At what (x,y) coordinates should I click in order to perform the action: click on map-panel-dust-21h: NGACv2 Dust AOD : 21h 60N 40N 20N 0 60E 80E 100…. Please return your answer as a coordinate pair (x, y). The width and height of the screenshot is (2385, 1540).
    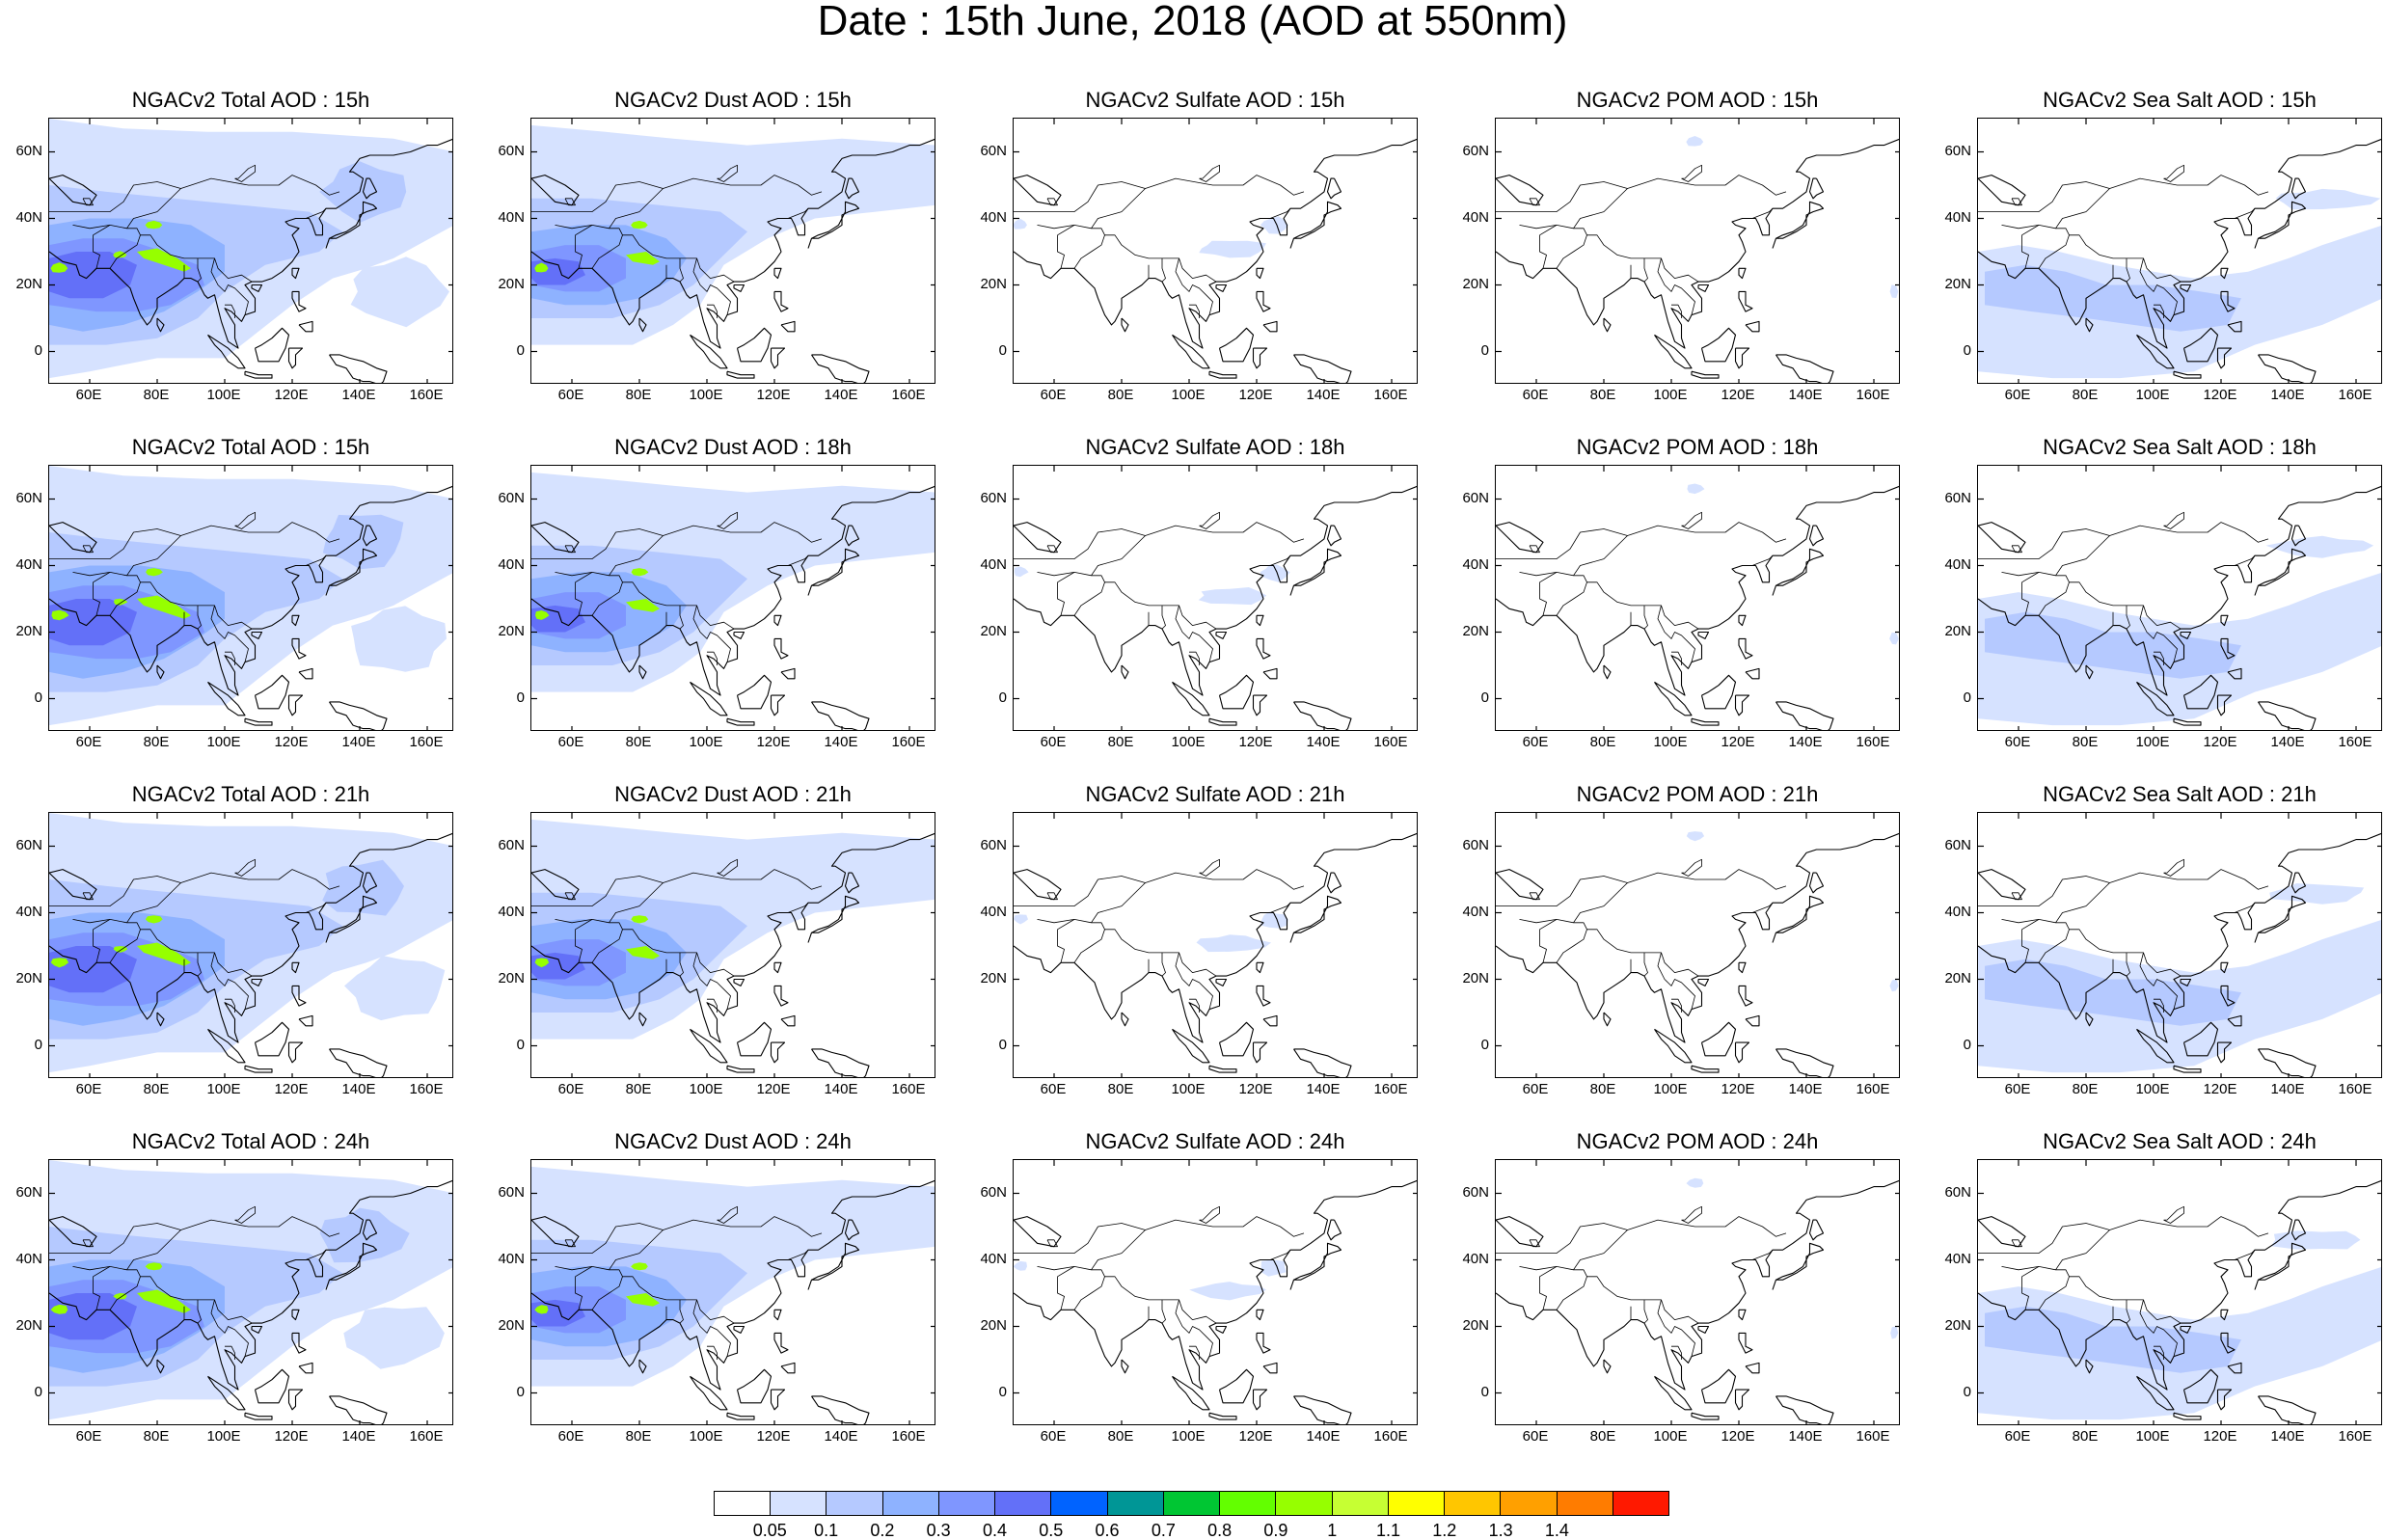
    Looking at the image, I should click on (708, 947).